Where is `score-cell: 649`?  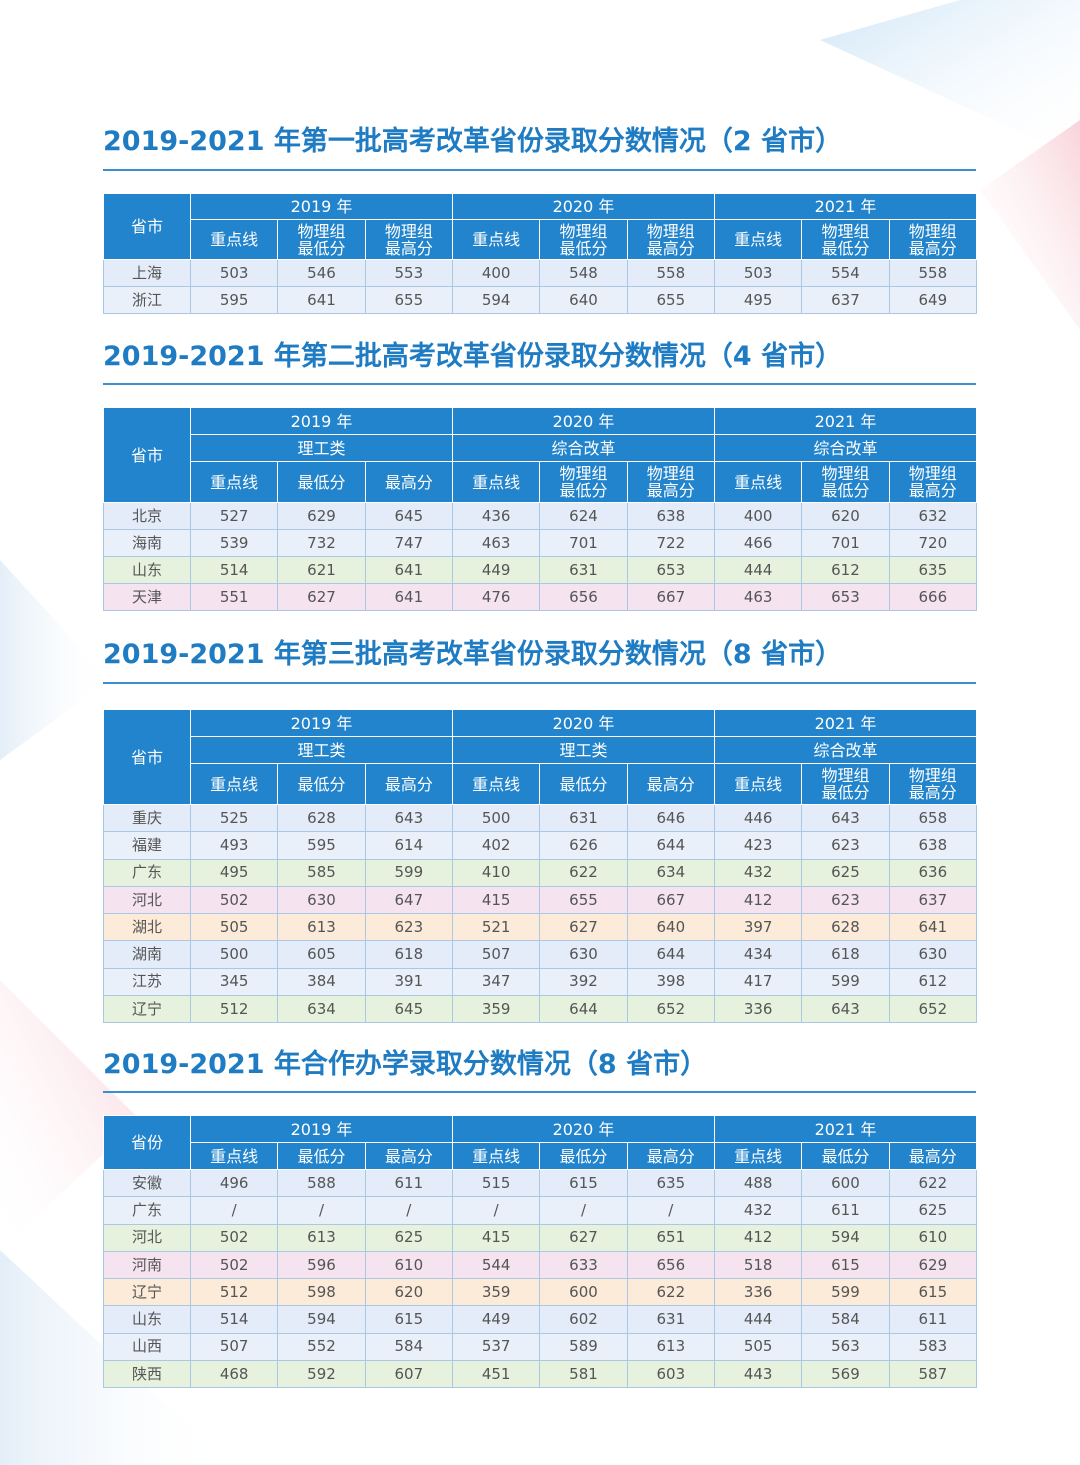 score-cell: 649 is located at coordinates (933, 300).